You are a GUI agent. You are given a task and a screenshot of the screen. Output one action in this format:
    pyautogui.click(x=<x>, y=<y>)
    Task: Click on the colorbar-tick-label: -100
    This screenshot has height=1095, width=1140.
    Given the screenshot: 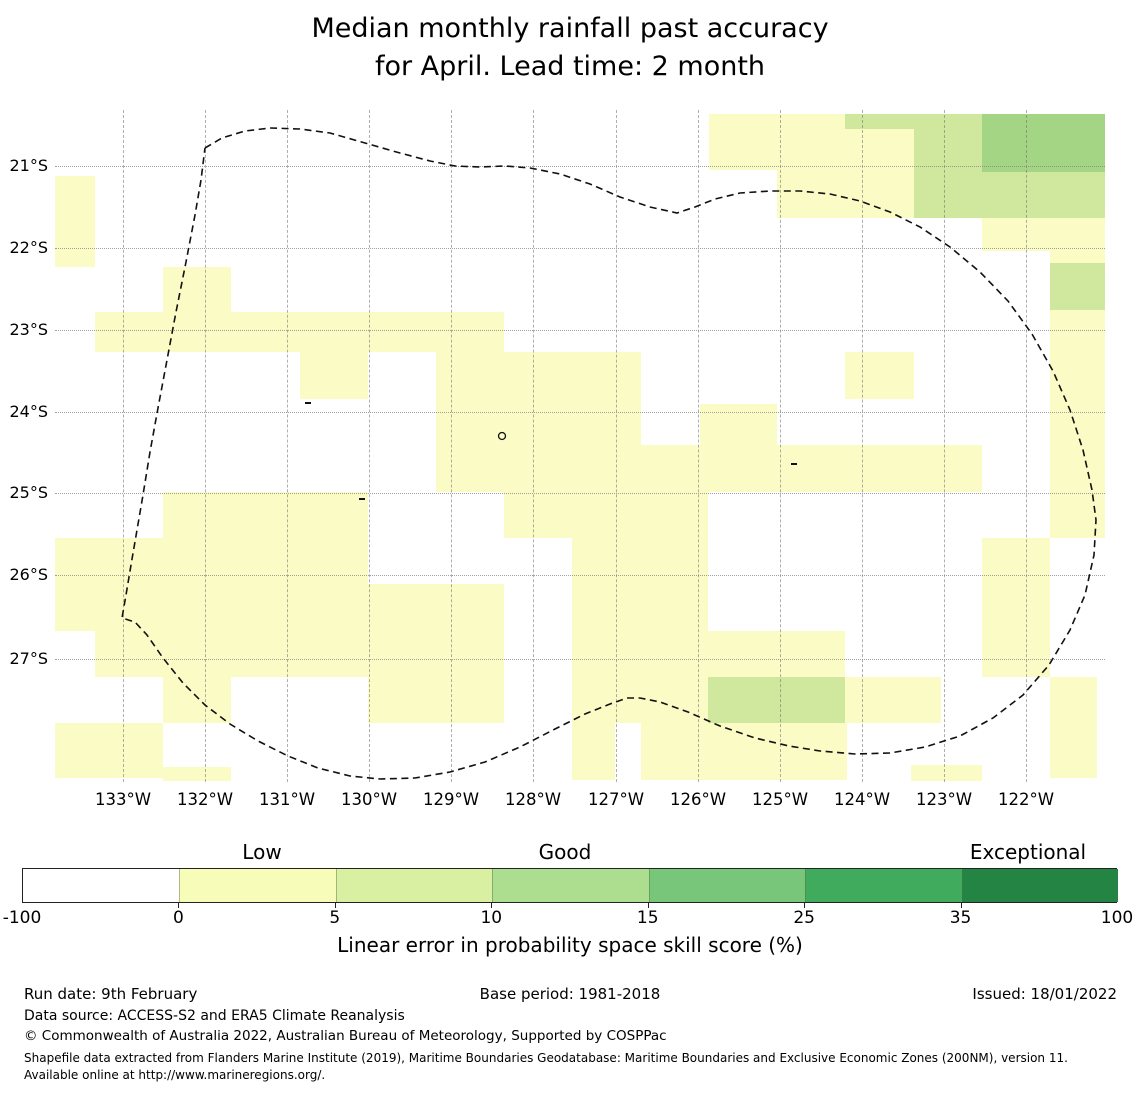 What is the action you would take?
    pyautogui.click(x=22, y=918)
    